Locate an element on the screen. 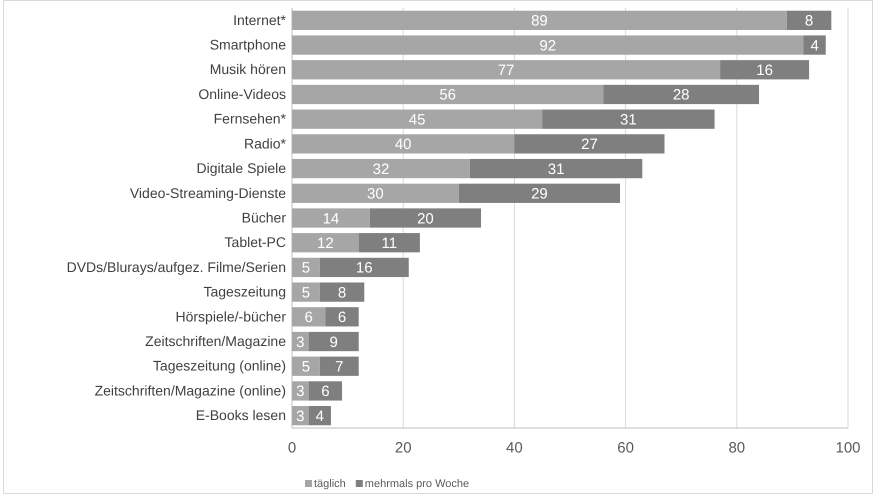 This screenshot has width=876, height=494. y-tick-label: Zeitschriften/Magazine is located at coordinates (215, 341).